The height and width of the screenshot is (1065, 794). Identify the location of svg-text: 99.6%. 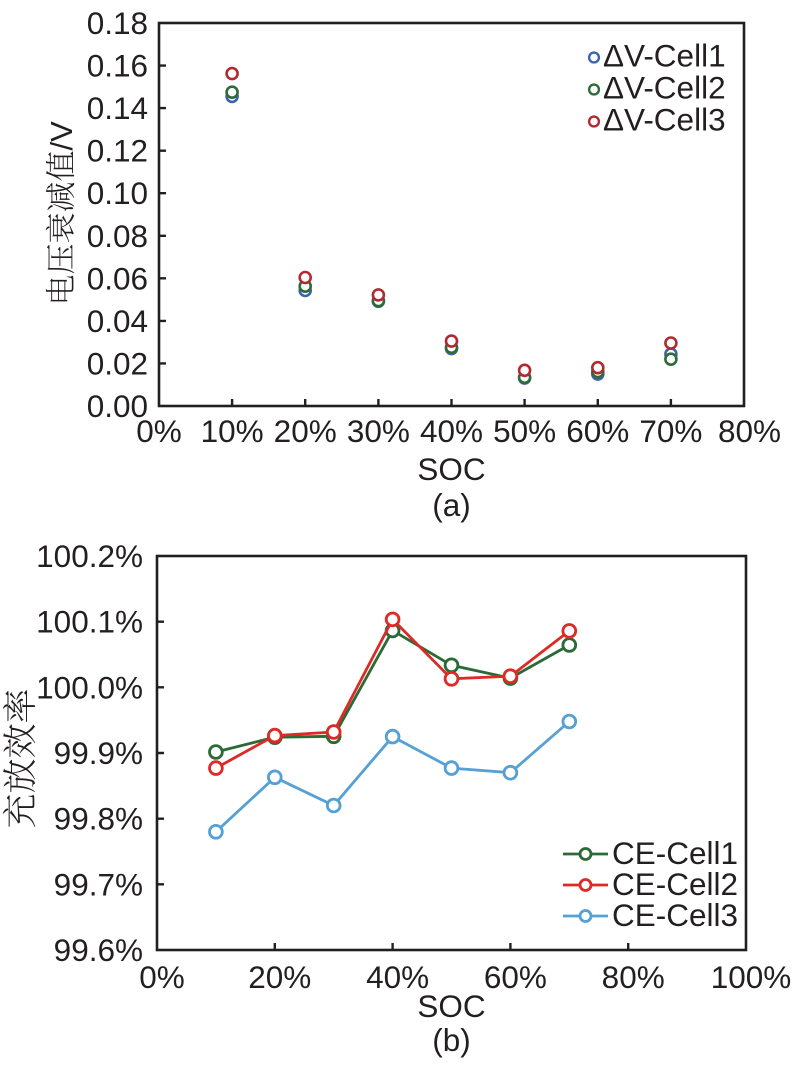
(98, 950).